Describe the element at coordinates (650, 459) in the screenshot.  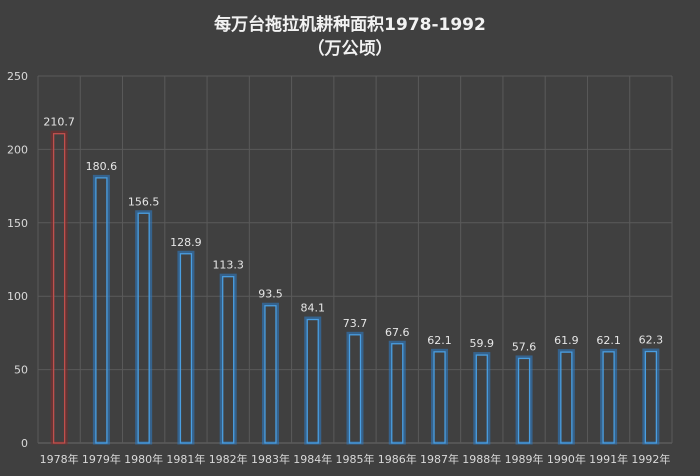
I see `x-tick-label: 1992年` at that location.